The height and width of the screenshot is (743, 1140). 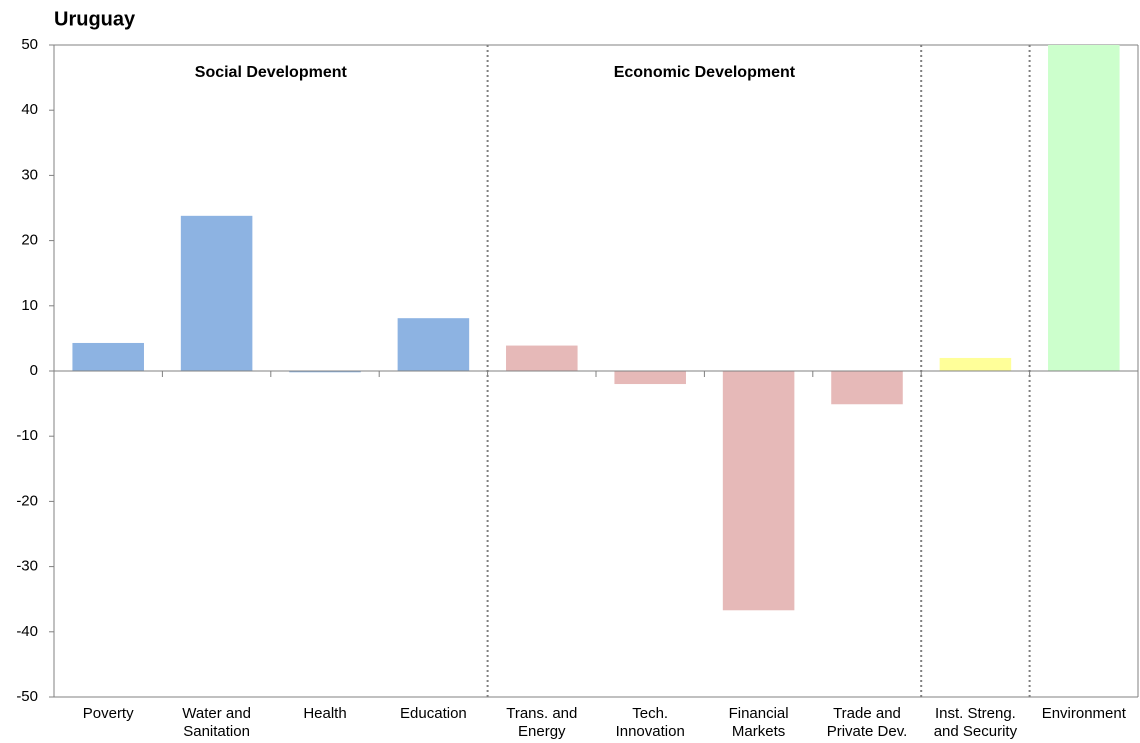 I want to click on x-tick-label: Trans. and Energy, so click(x=542, y=722).